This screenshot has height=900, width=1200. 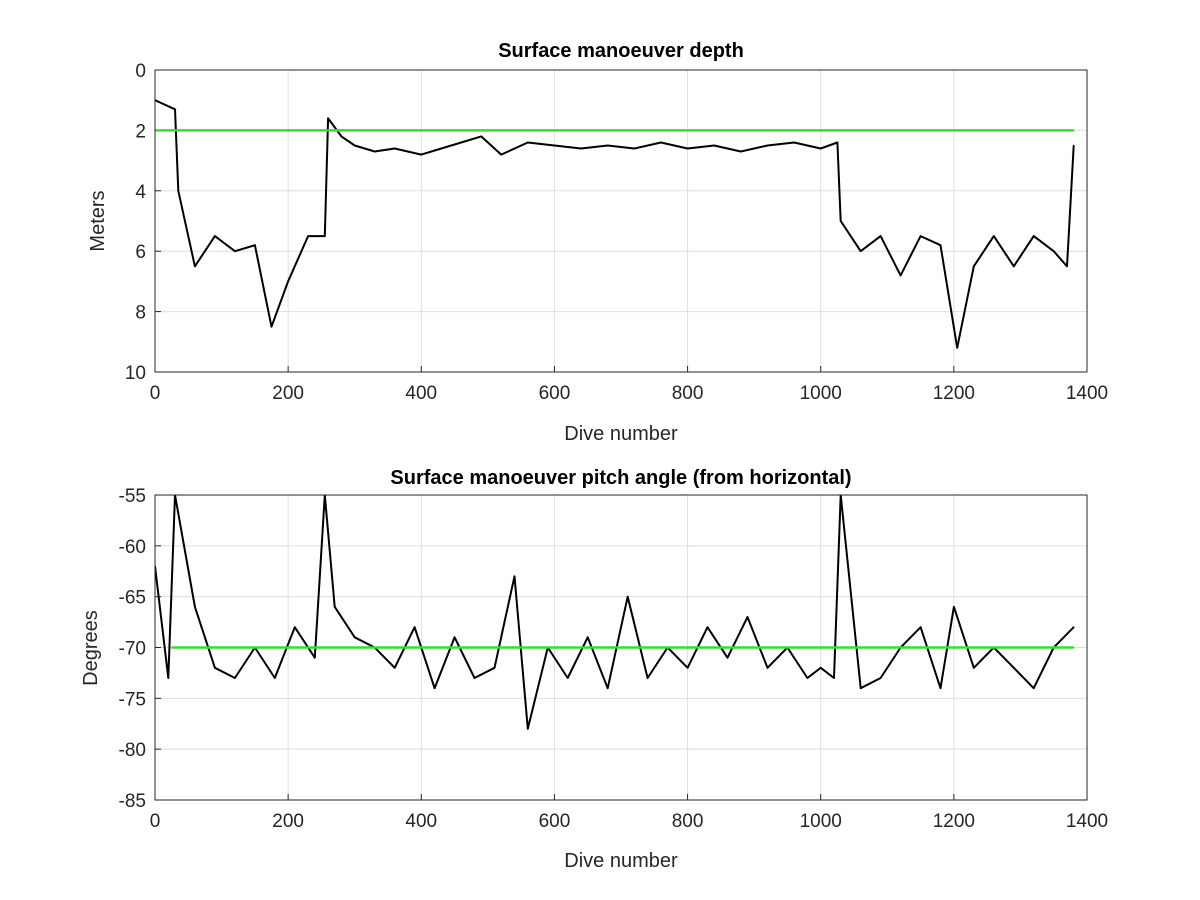 I want to click on pitch-x-tick-label: 1400, so click(x=1087, y=821).